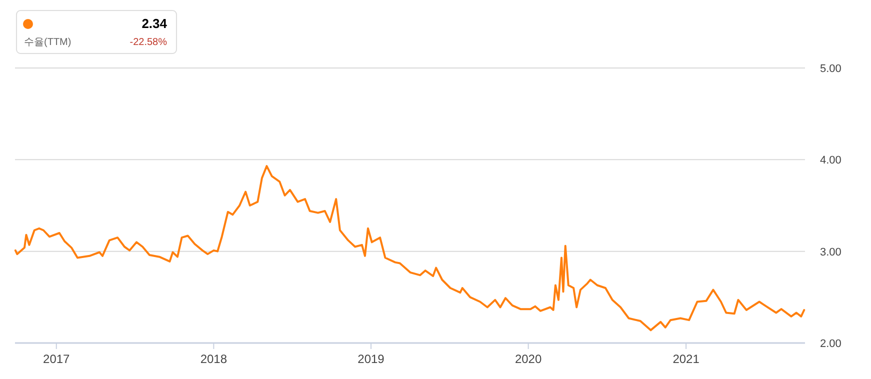 The width and height of the screenshot is (871, 379). What do you see at coordinates (371, 359) in the screenshot?
I see `x-tick-label: 2019` at bounding box center [371, 359].